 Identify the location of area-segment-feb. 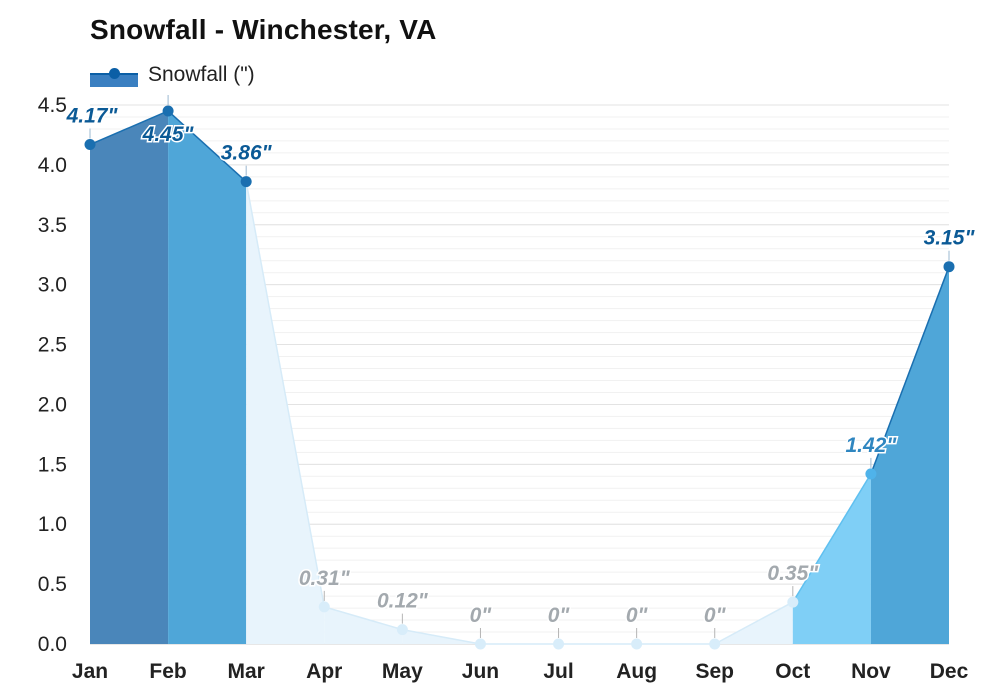
(207, 377).